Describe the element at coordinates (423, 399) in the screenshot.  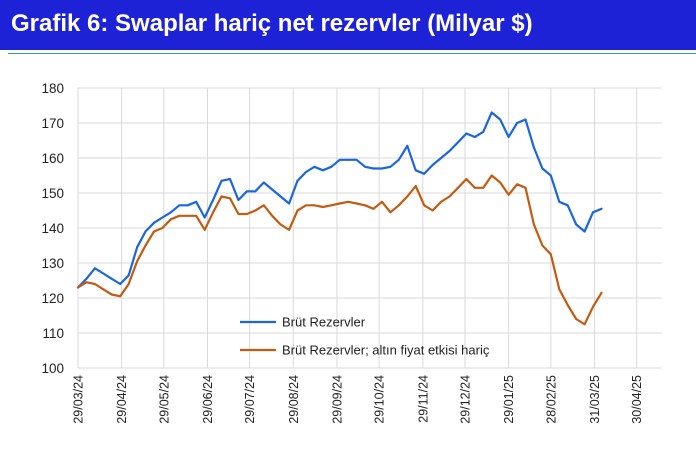
I see `x-tick-label: 29/11/24` at that location.